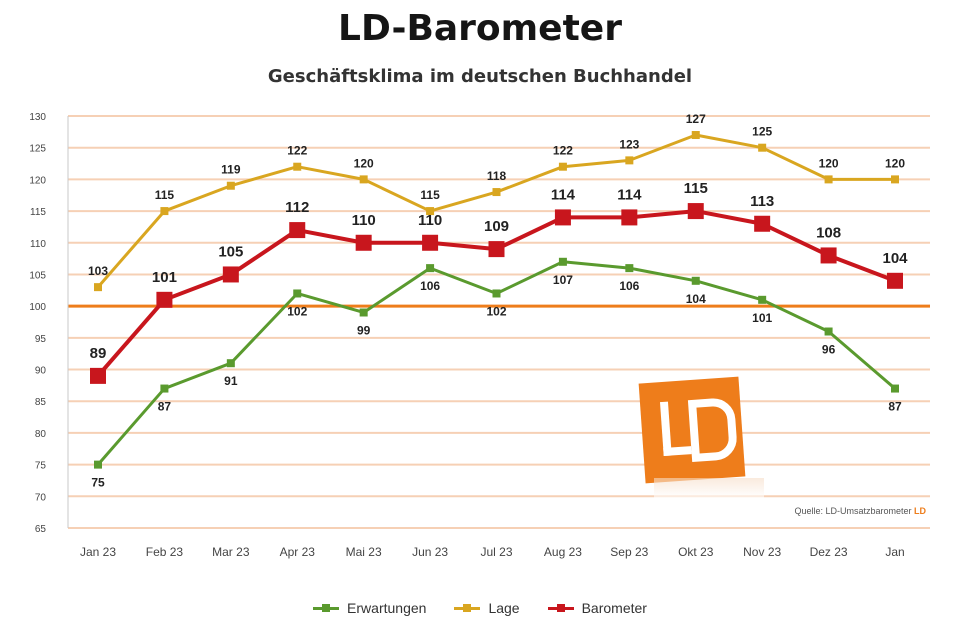  Describe the element at coordinates (853, 511) in the screenshot. I see `source-text: Quelle: LD-Umsatzbarometer` at that location.